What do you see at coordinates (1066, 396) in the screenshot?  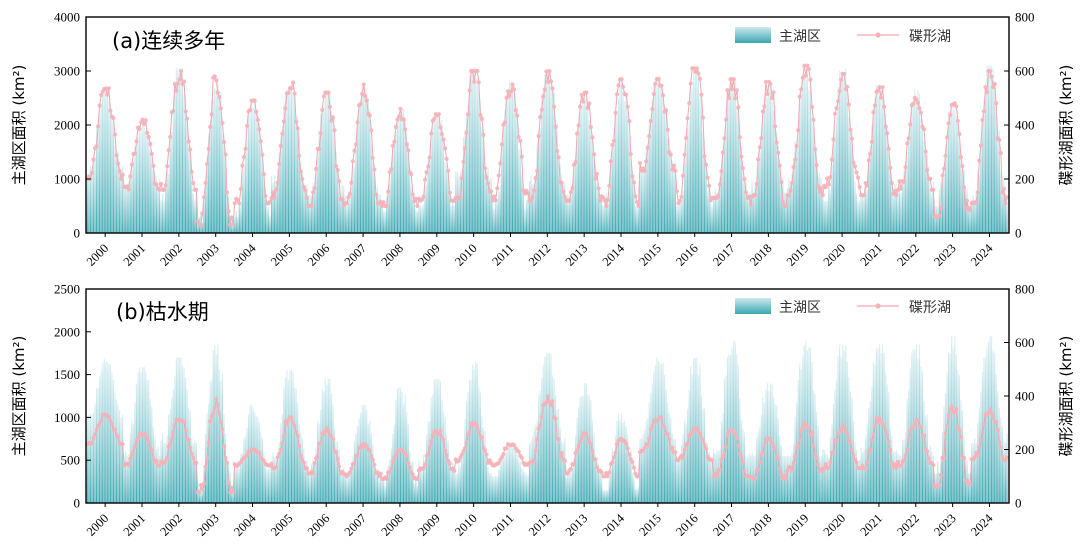 I see `panel-b-ylabel-right: 碟形湖面积 (km²)` at bounding box center [1066, 396].